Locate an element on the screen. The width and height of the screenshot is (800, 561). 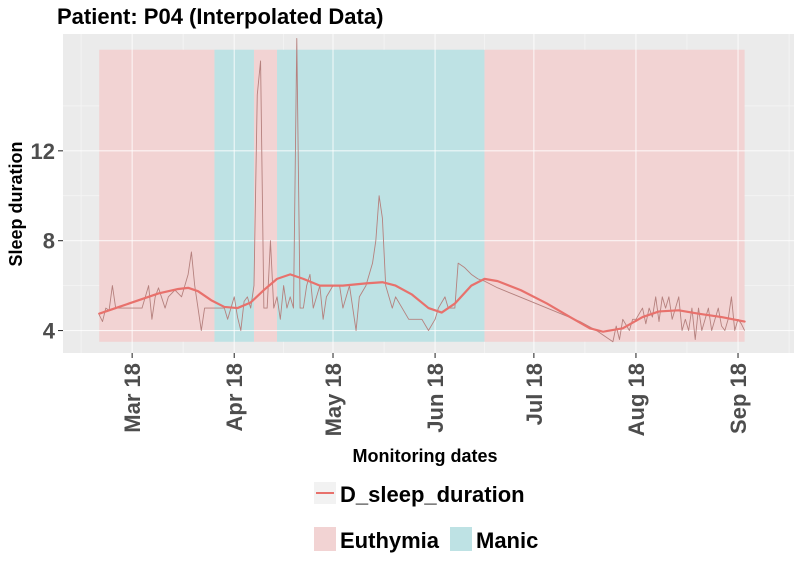
x-tick-label: Mar 18 is located at coordinates (132, 398).